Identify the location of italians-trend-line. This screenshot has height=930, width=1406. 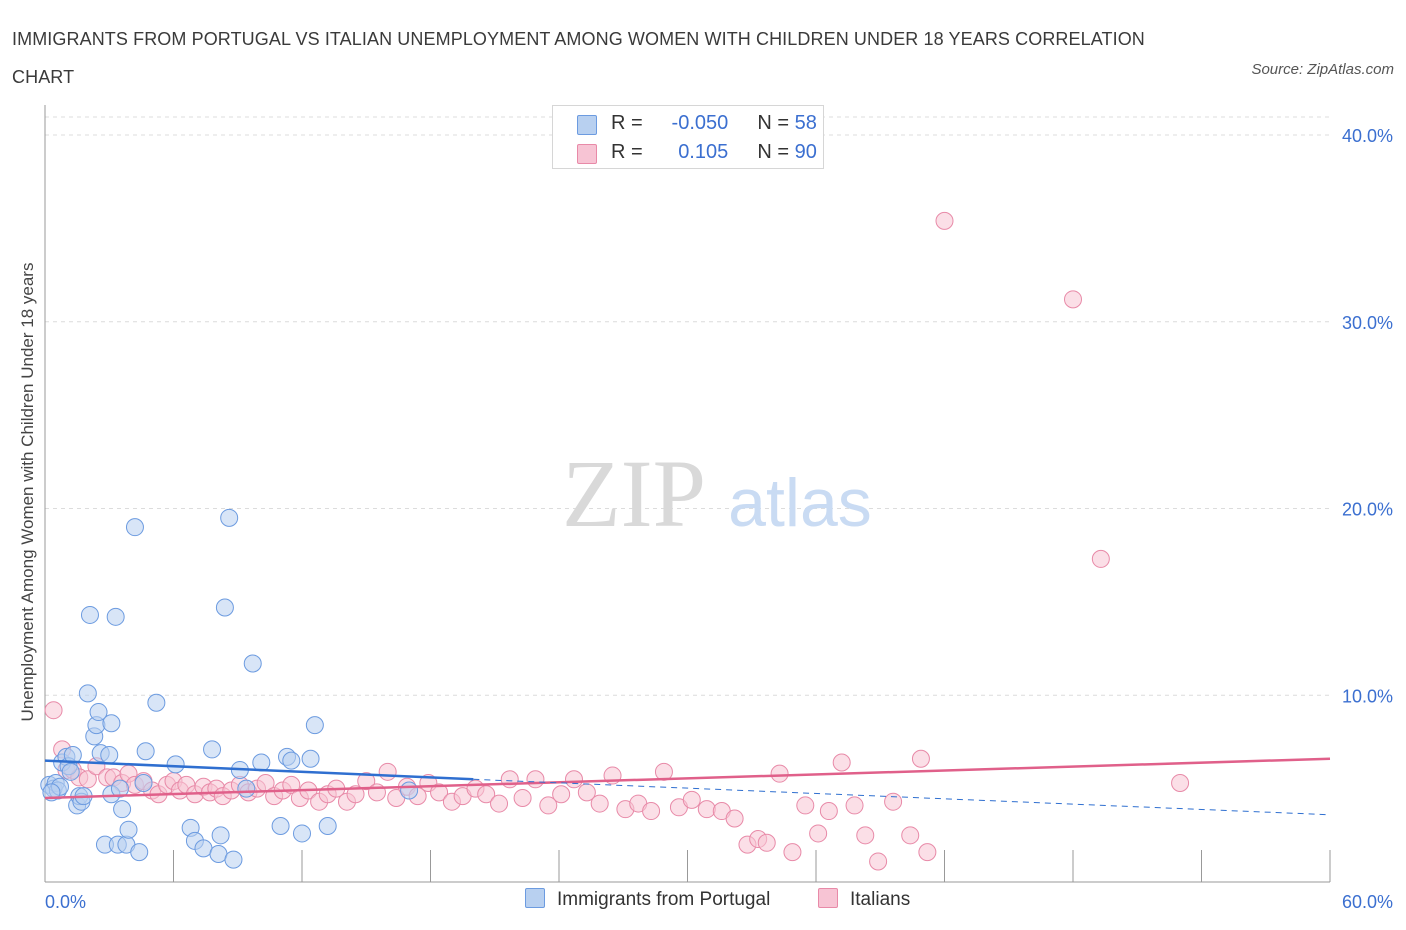
(687, 778).